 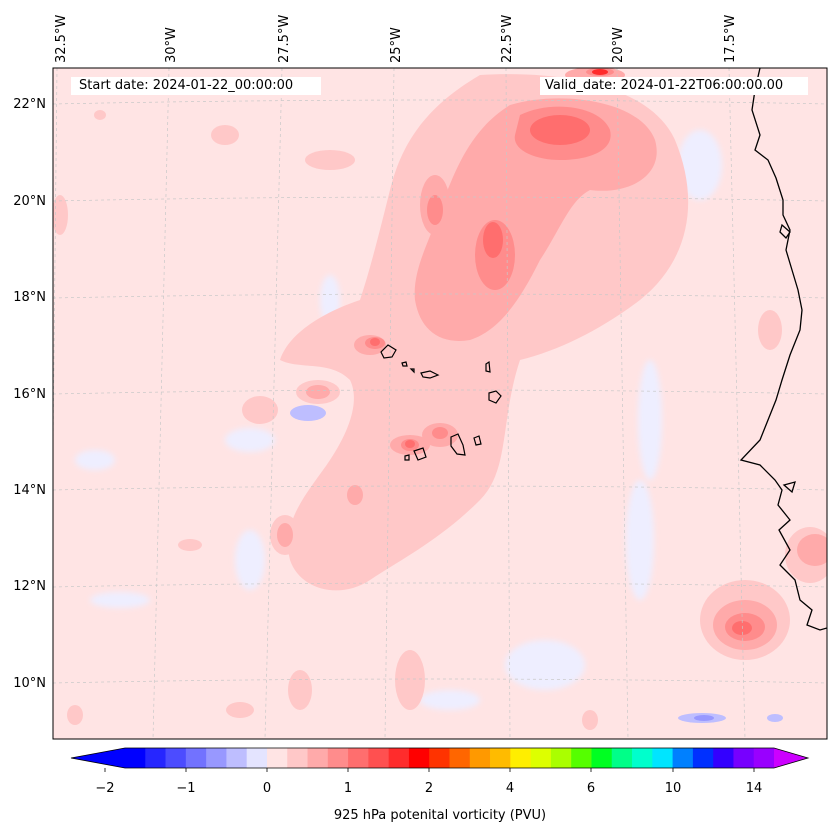 I want to click on valid-date-box, so click(x=674, y=86).